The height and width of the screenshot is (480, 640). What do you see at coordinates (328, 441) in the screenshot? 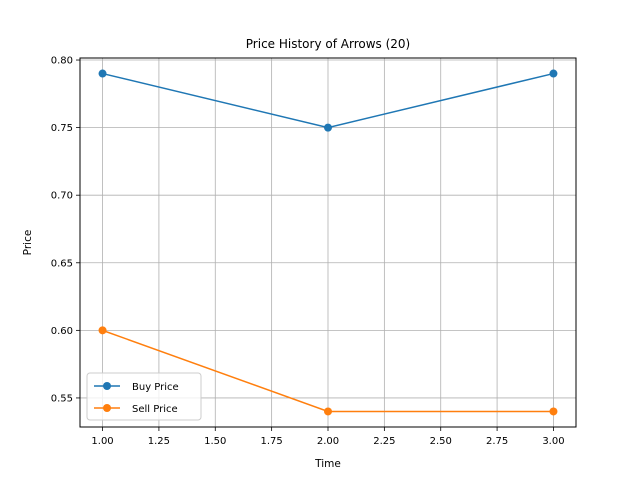
I see `x-tick-label: 2.00` at bounding box center [328, 441].